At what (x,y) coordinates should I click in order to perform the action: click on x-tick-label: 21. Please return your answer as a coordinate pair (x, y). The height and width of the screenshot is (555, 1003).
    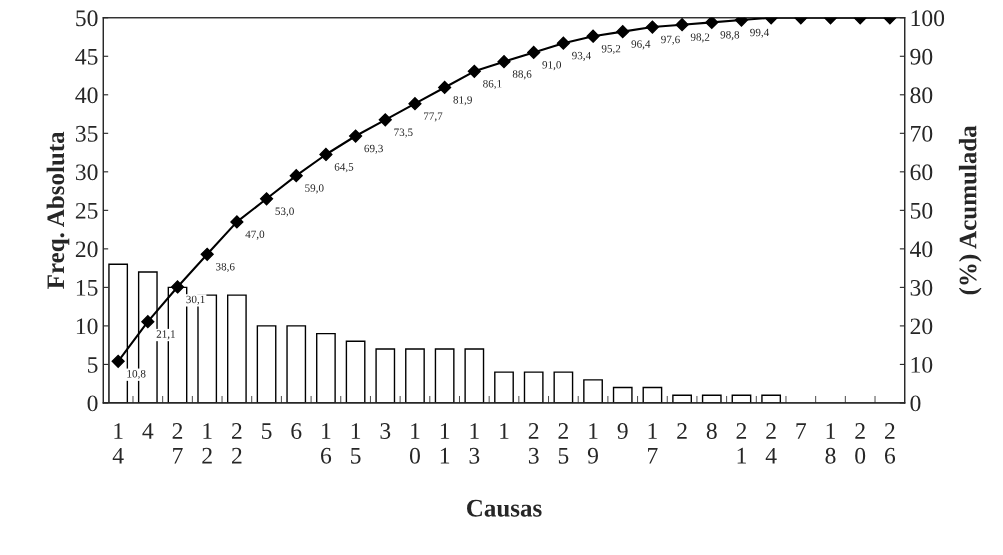
    Looking at the image, I should click on (741, 443).